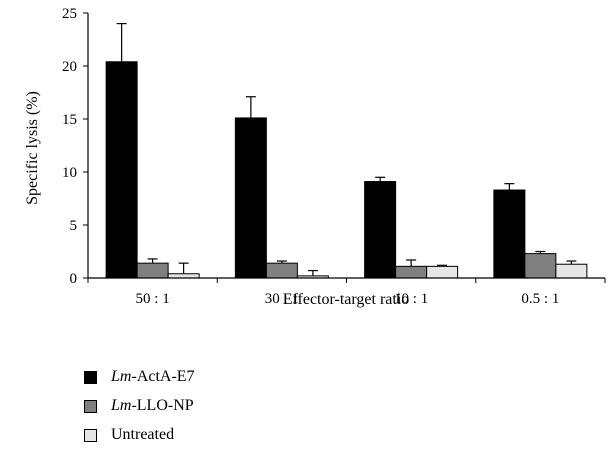  Describe the element at coordinates (152, 405) in the screenshot. I see `legend-label: Lm-LLO-NP` at that location.